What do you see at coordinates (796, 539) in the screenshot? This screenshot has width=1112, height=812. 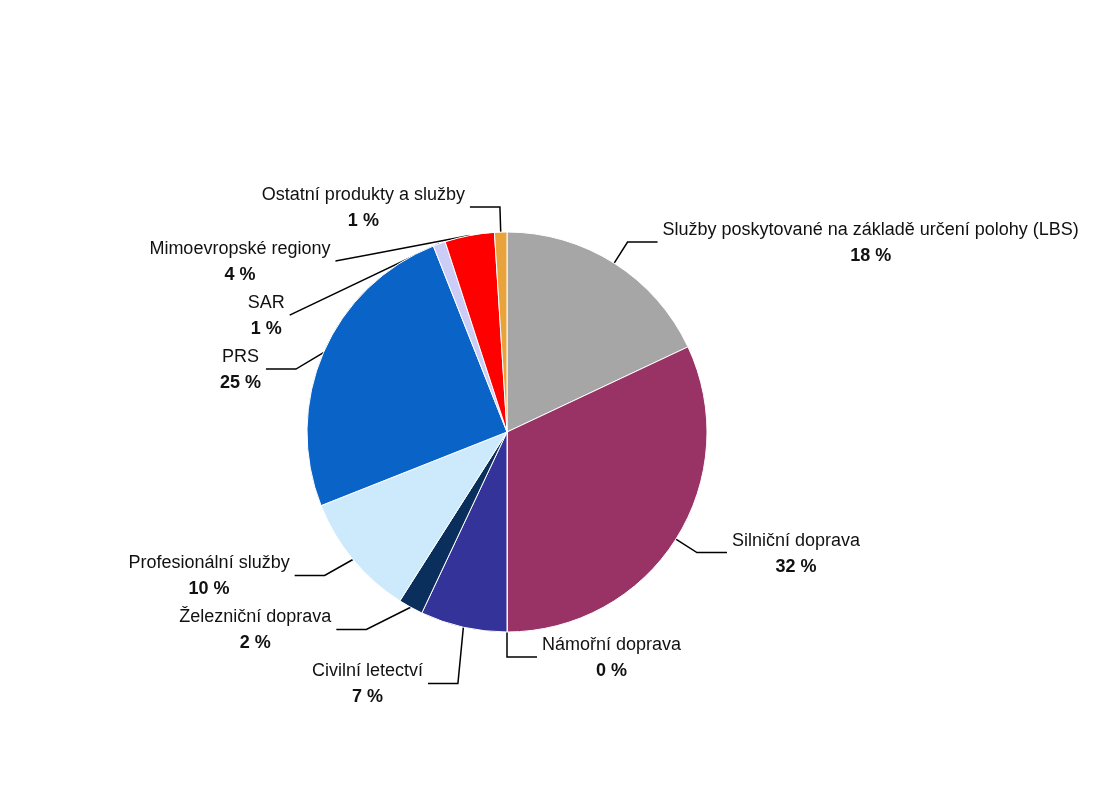 I see `slice-label: Silniční doprava` at bounding box center [796, 539].